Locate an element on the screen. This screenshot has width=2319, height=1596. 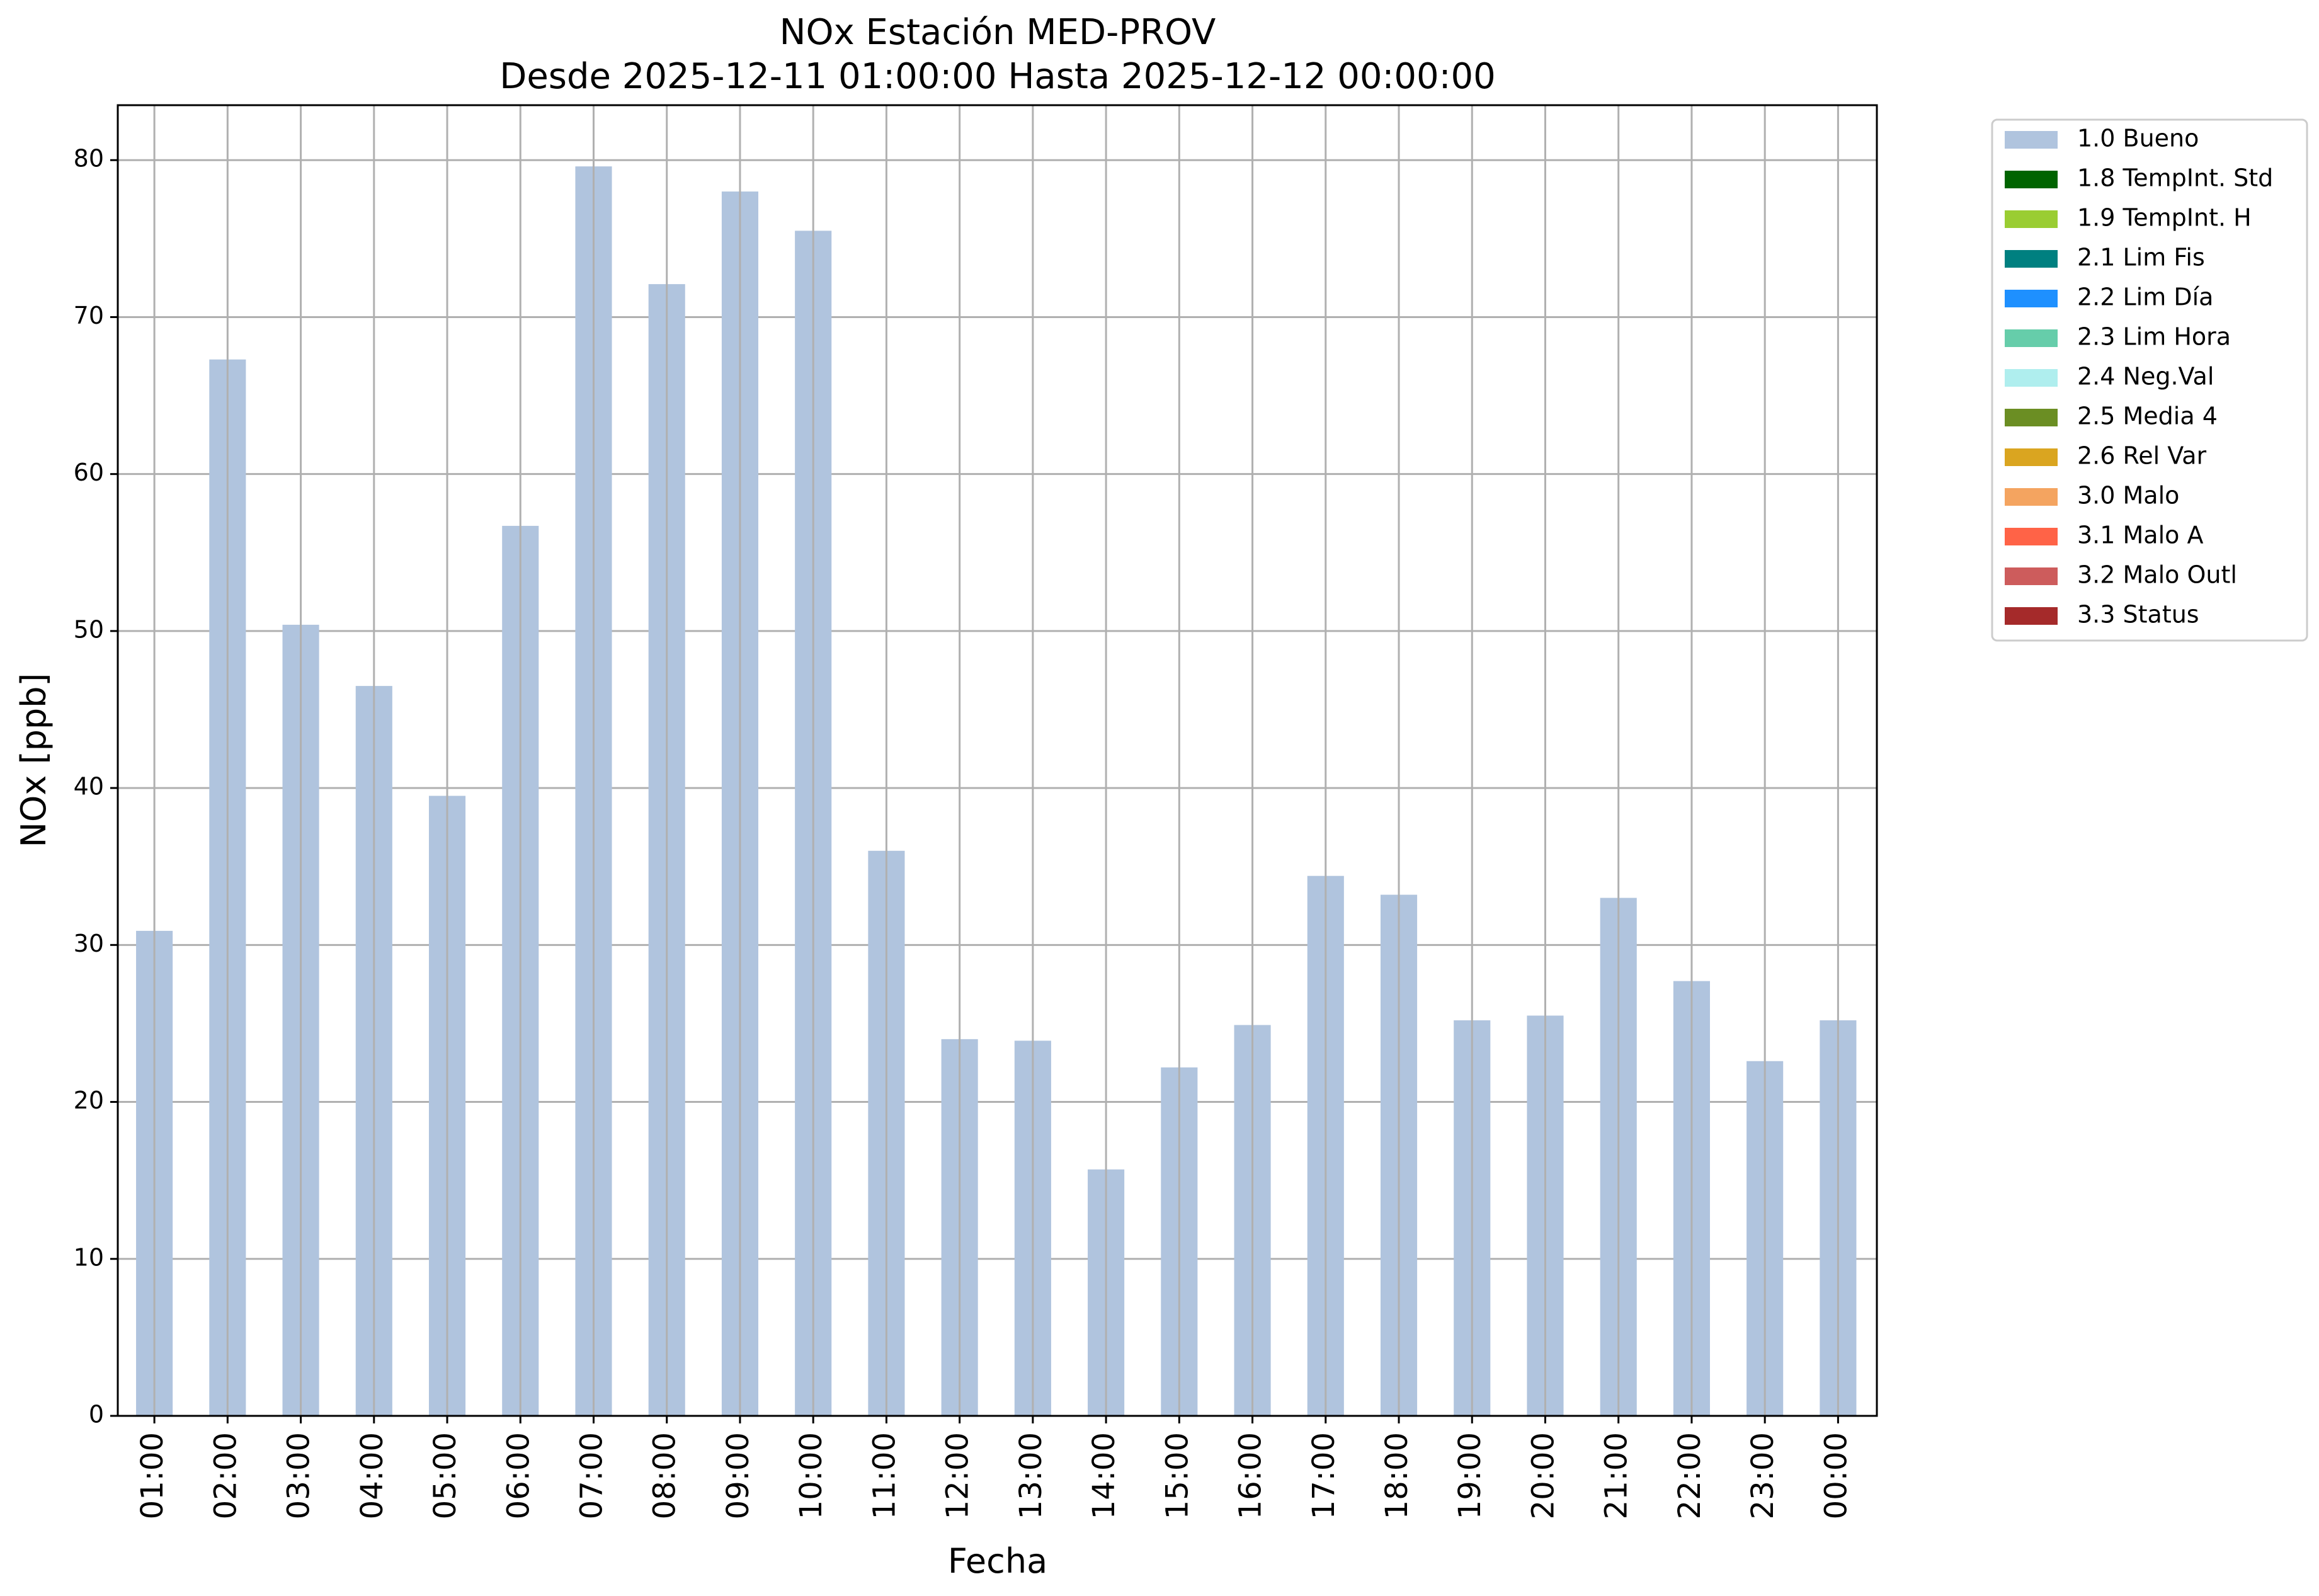
legend-label: 3.3 Status is located at coordinates (2138, 615).